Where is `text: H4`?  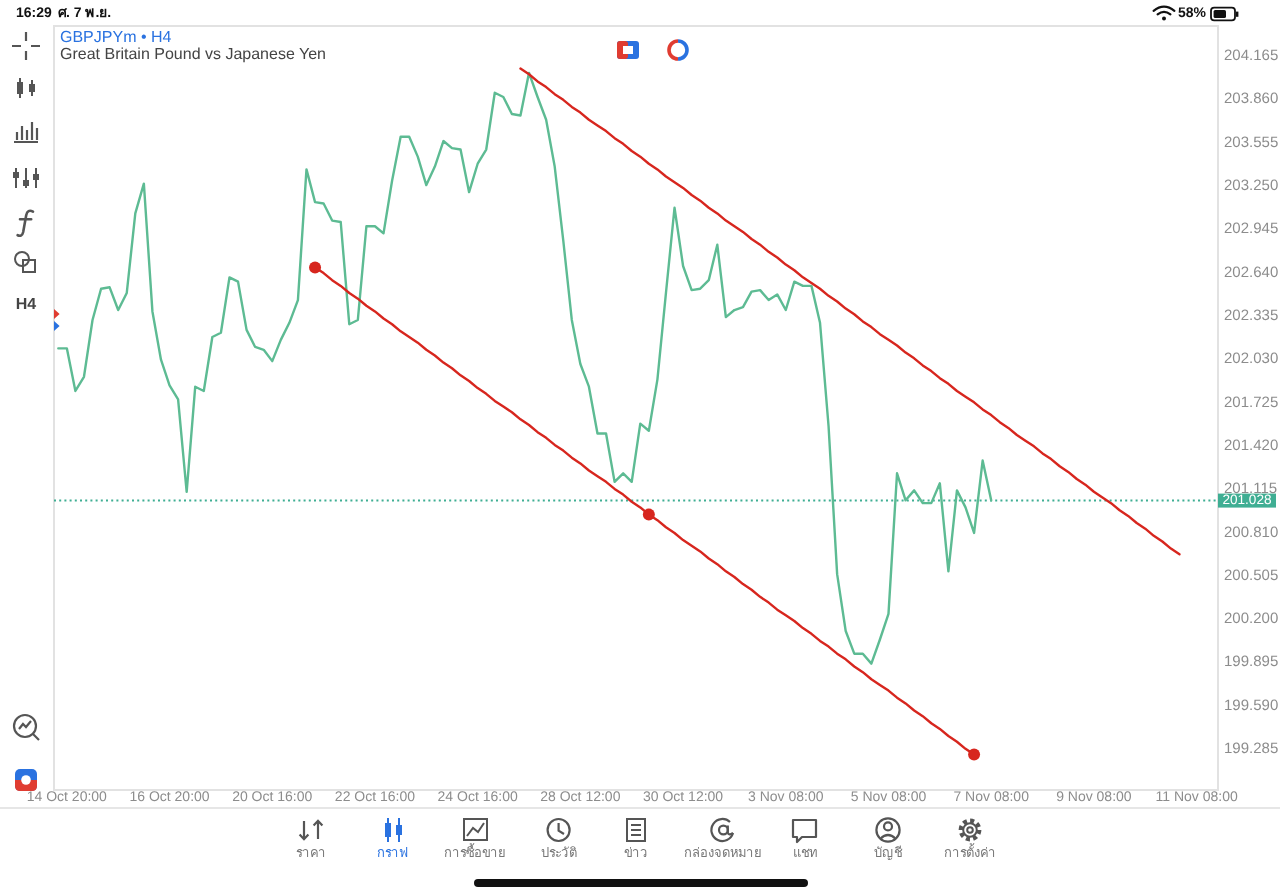
text: H4 is located at coordinates (26, 304).